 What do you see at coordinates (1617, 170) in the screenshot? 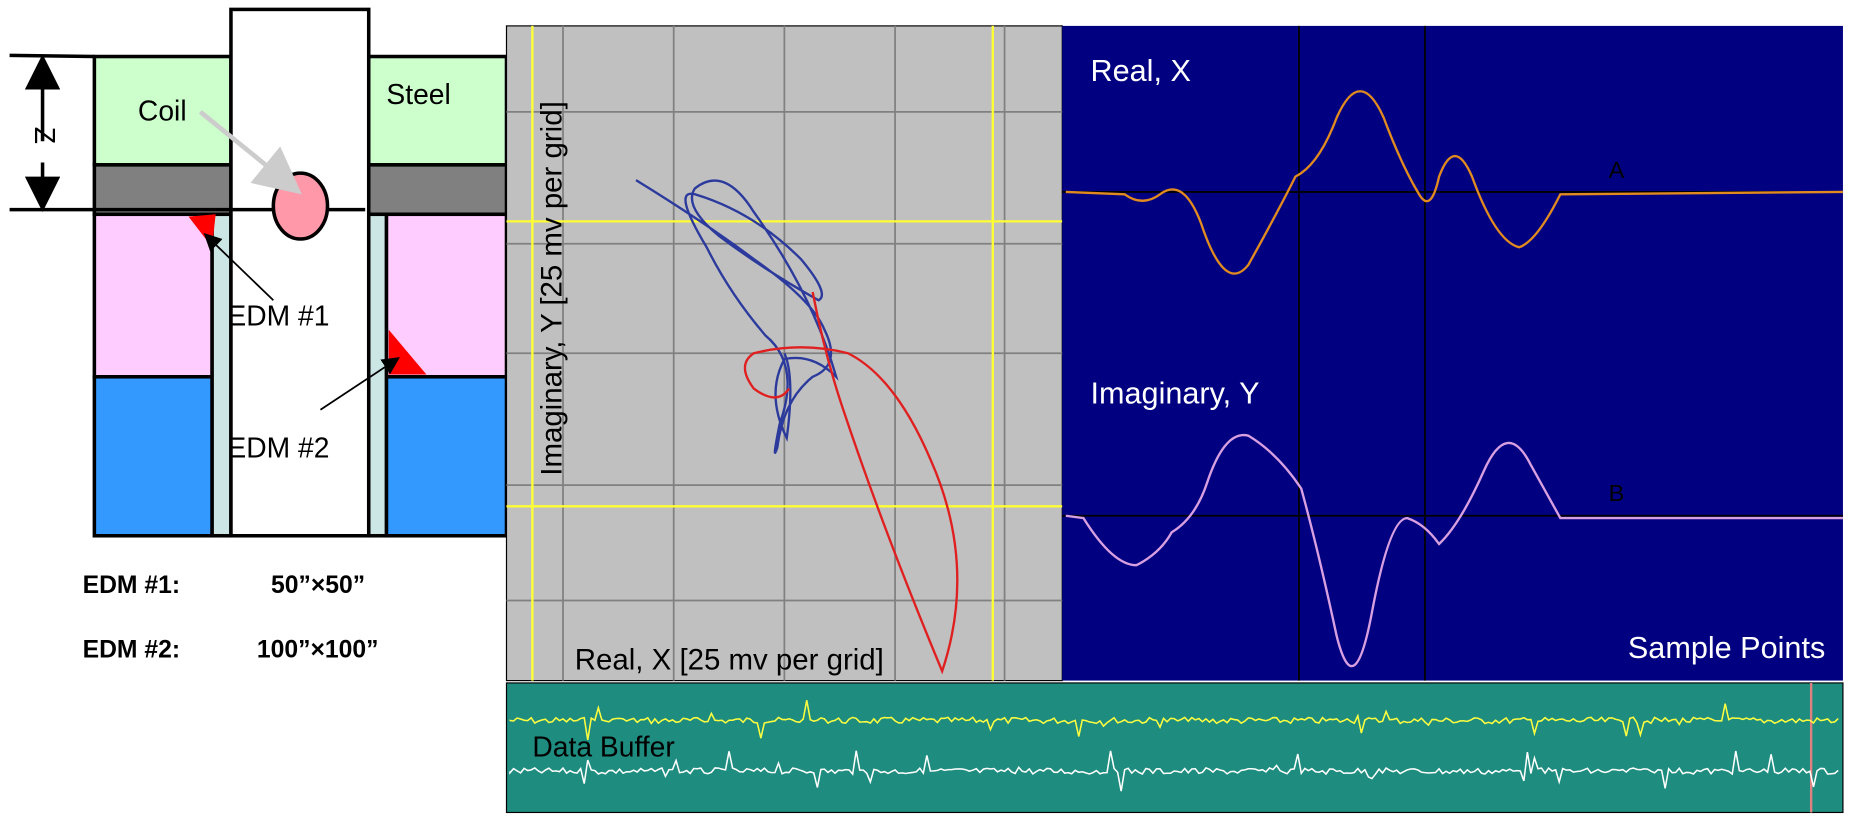
I see `marker: A` at bounding box center [1617, 170].